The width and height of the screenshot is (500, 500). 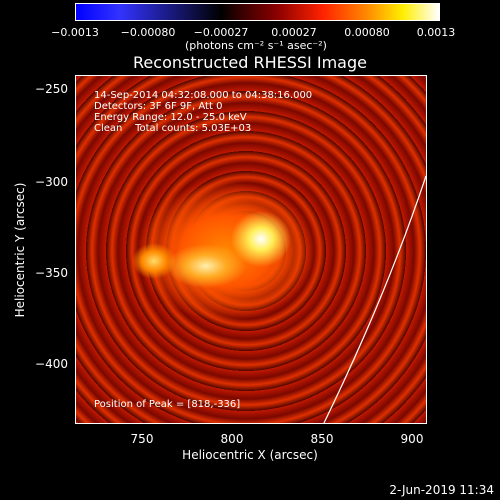 I want to click on x-axis-label: Heliocentric X (arcsec), so click(x=250, y=455).